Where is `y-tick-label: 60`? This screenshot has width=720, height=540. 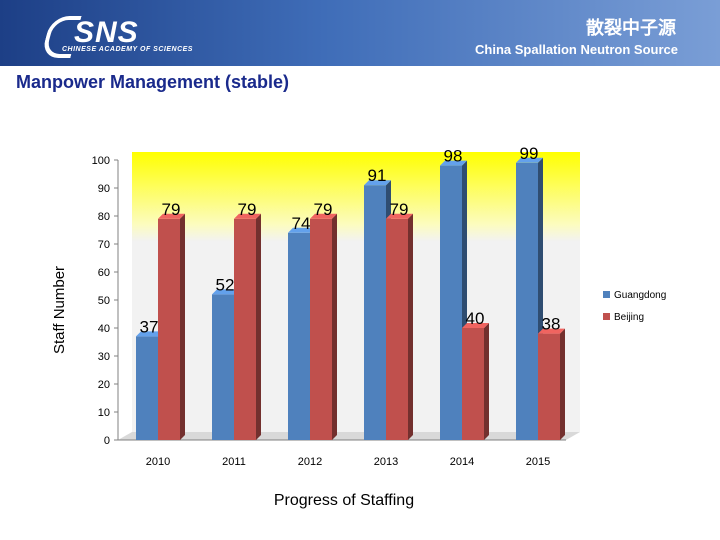 y-tick-label: 60 is located at coordinates (104, 273).